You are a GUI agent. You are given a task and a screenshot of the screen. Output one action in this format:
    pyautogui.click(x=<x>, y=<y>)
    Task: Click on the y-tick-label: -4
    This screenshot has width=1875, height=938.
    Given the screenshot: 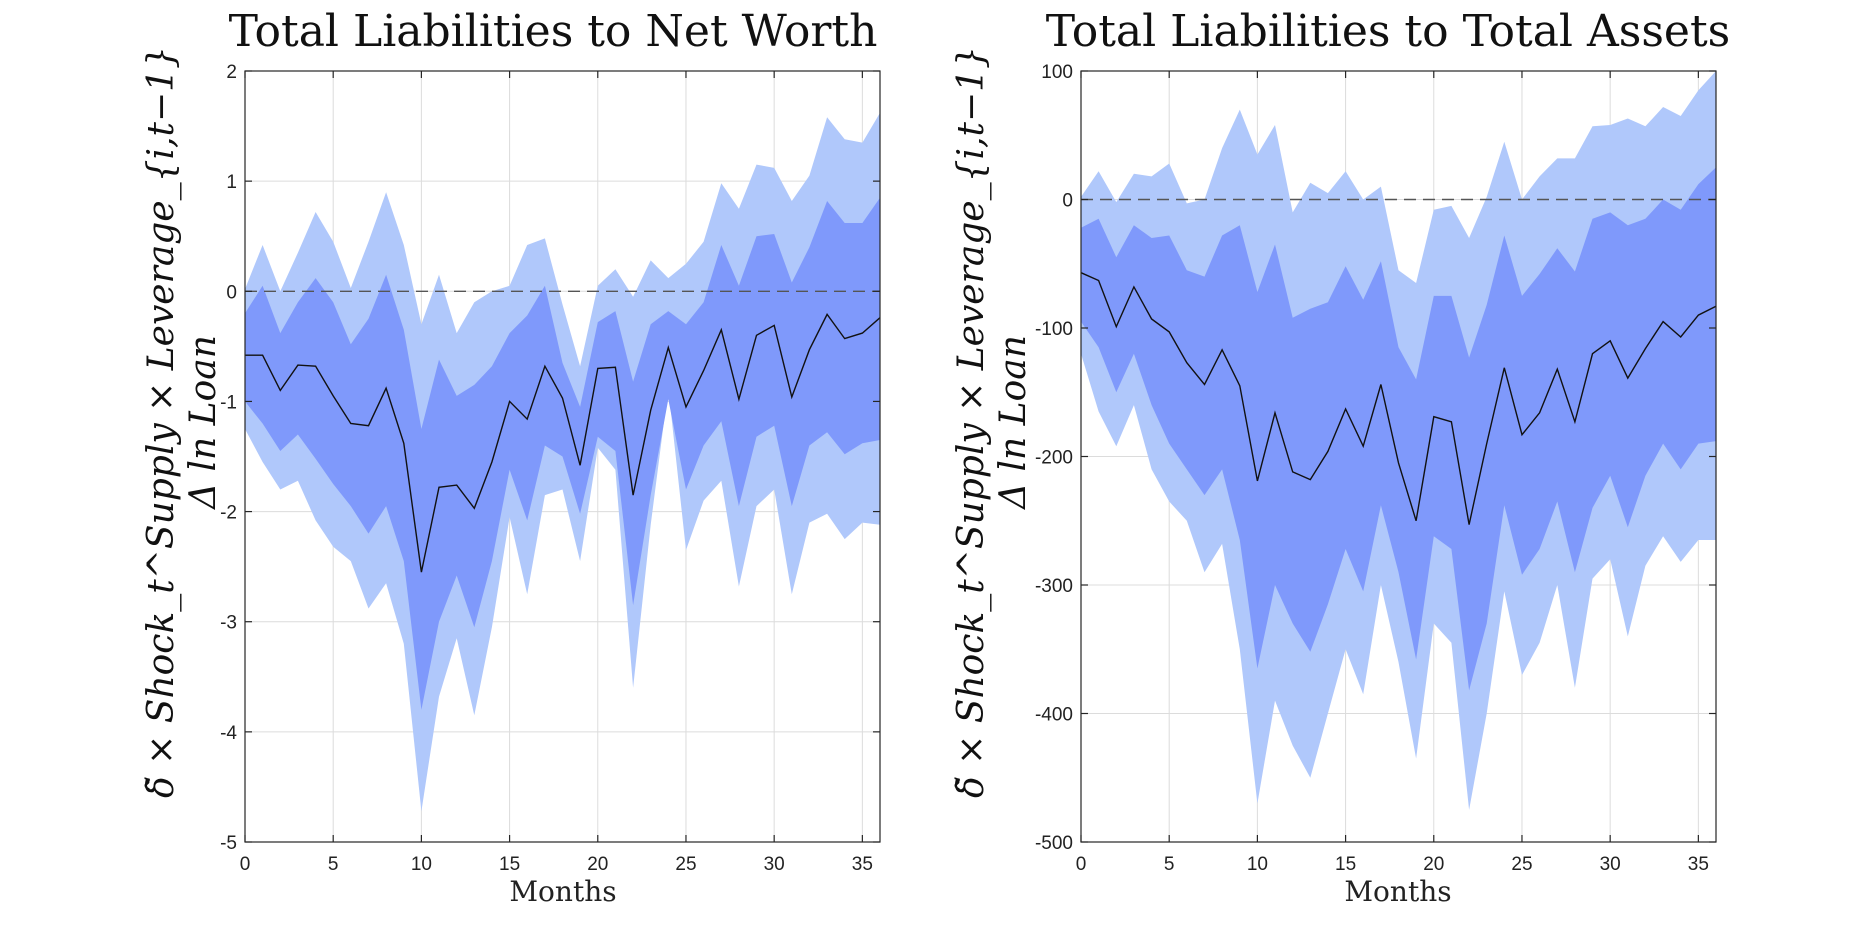 What is the action you would take?
    pyautogui.click(x=228, y=733)
    